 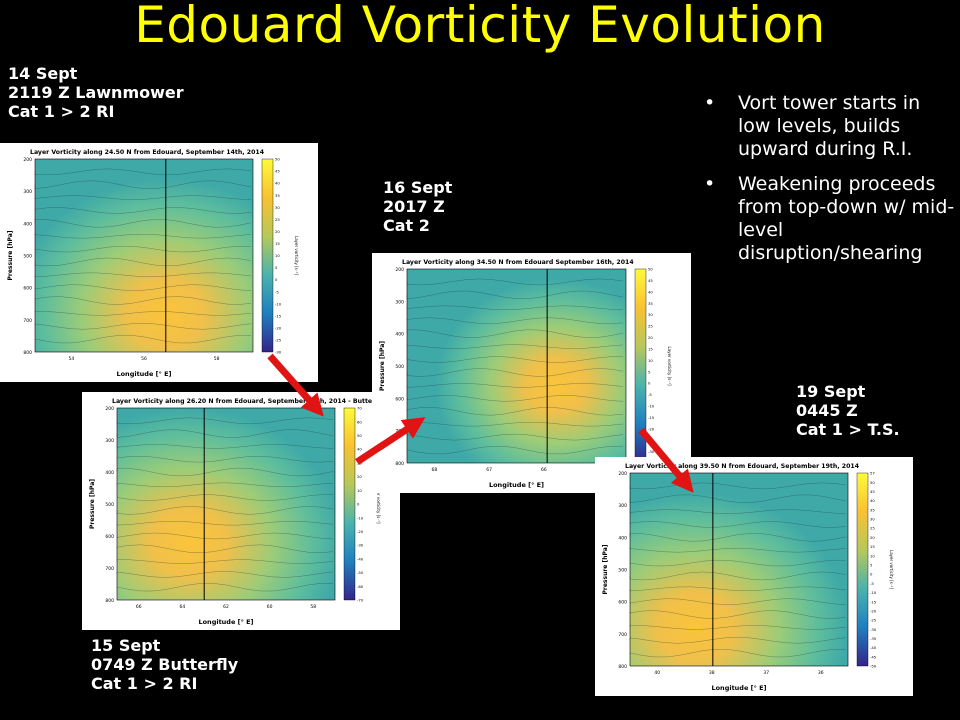 I want to click on colorbar-tick-label: -60, so click(x=360, y=586).